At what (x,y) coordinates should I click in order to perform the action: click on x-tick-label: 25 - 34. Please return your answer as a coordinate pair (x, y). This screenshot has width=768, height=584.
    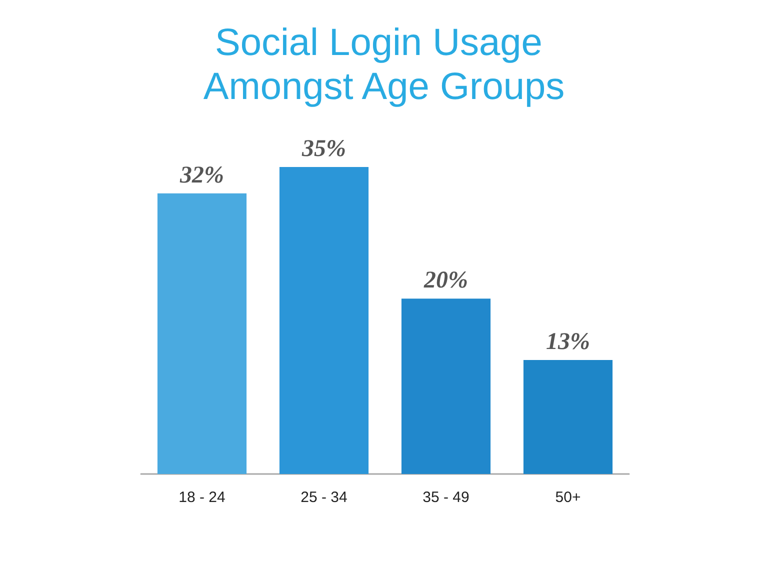
    Looking at the image, I should click on (324, 497).